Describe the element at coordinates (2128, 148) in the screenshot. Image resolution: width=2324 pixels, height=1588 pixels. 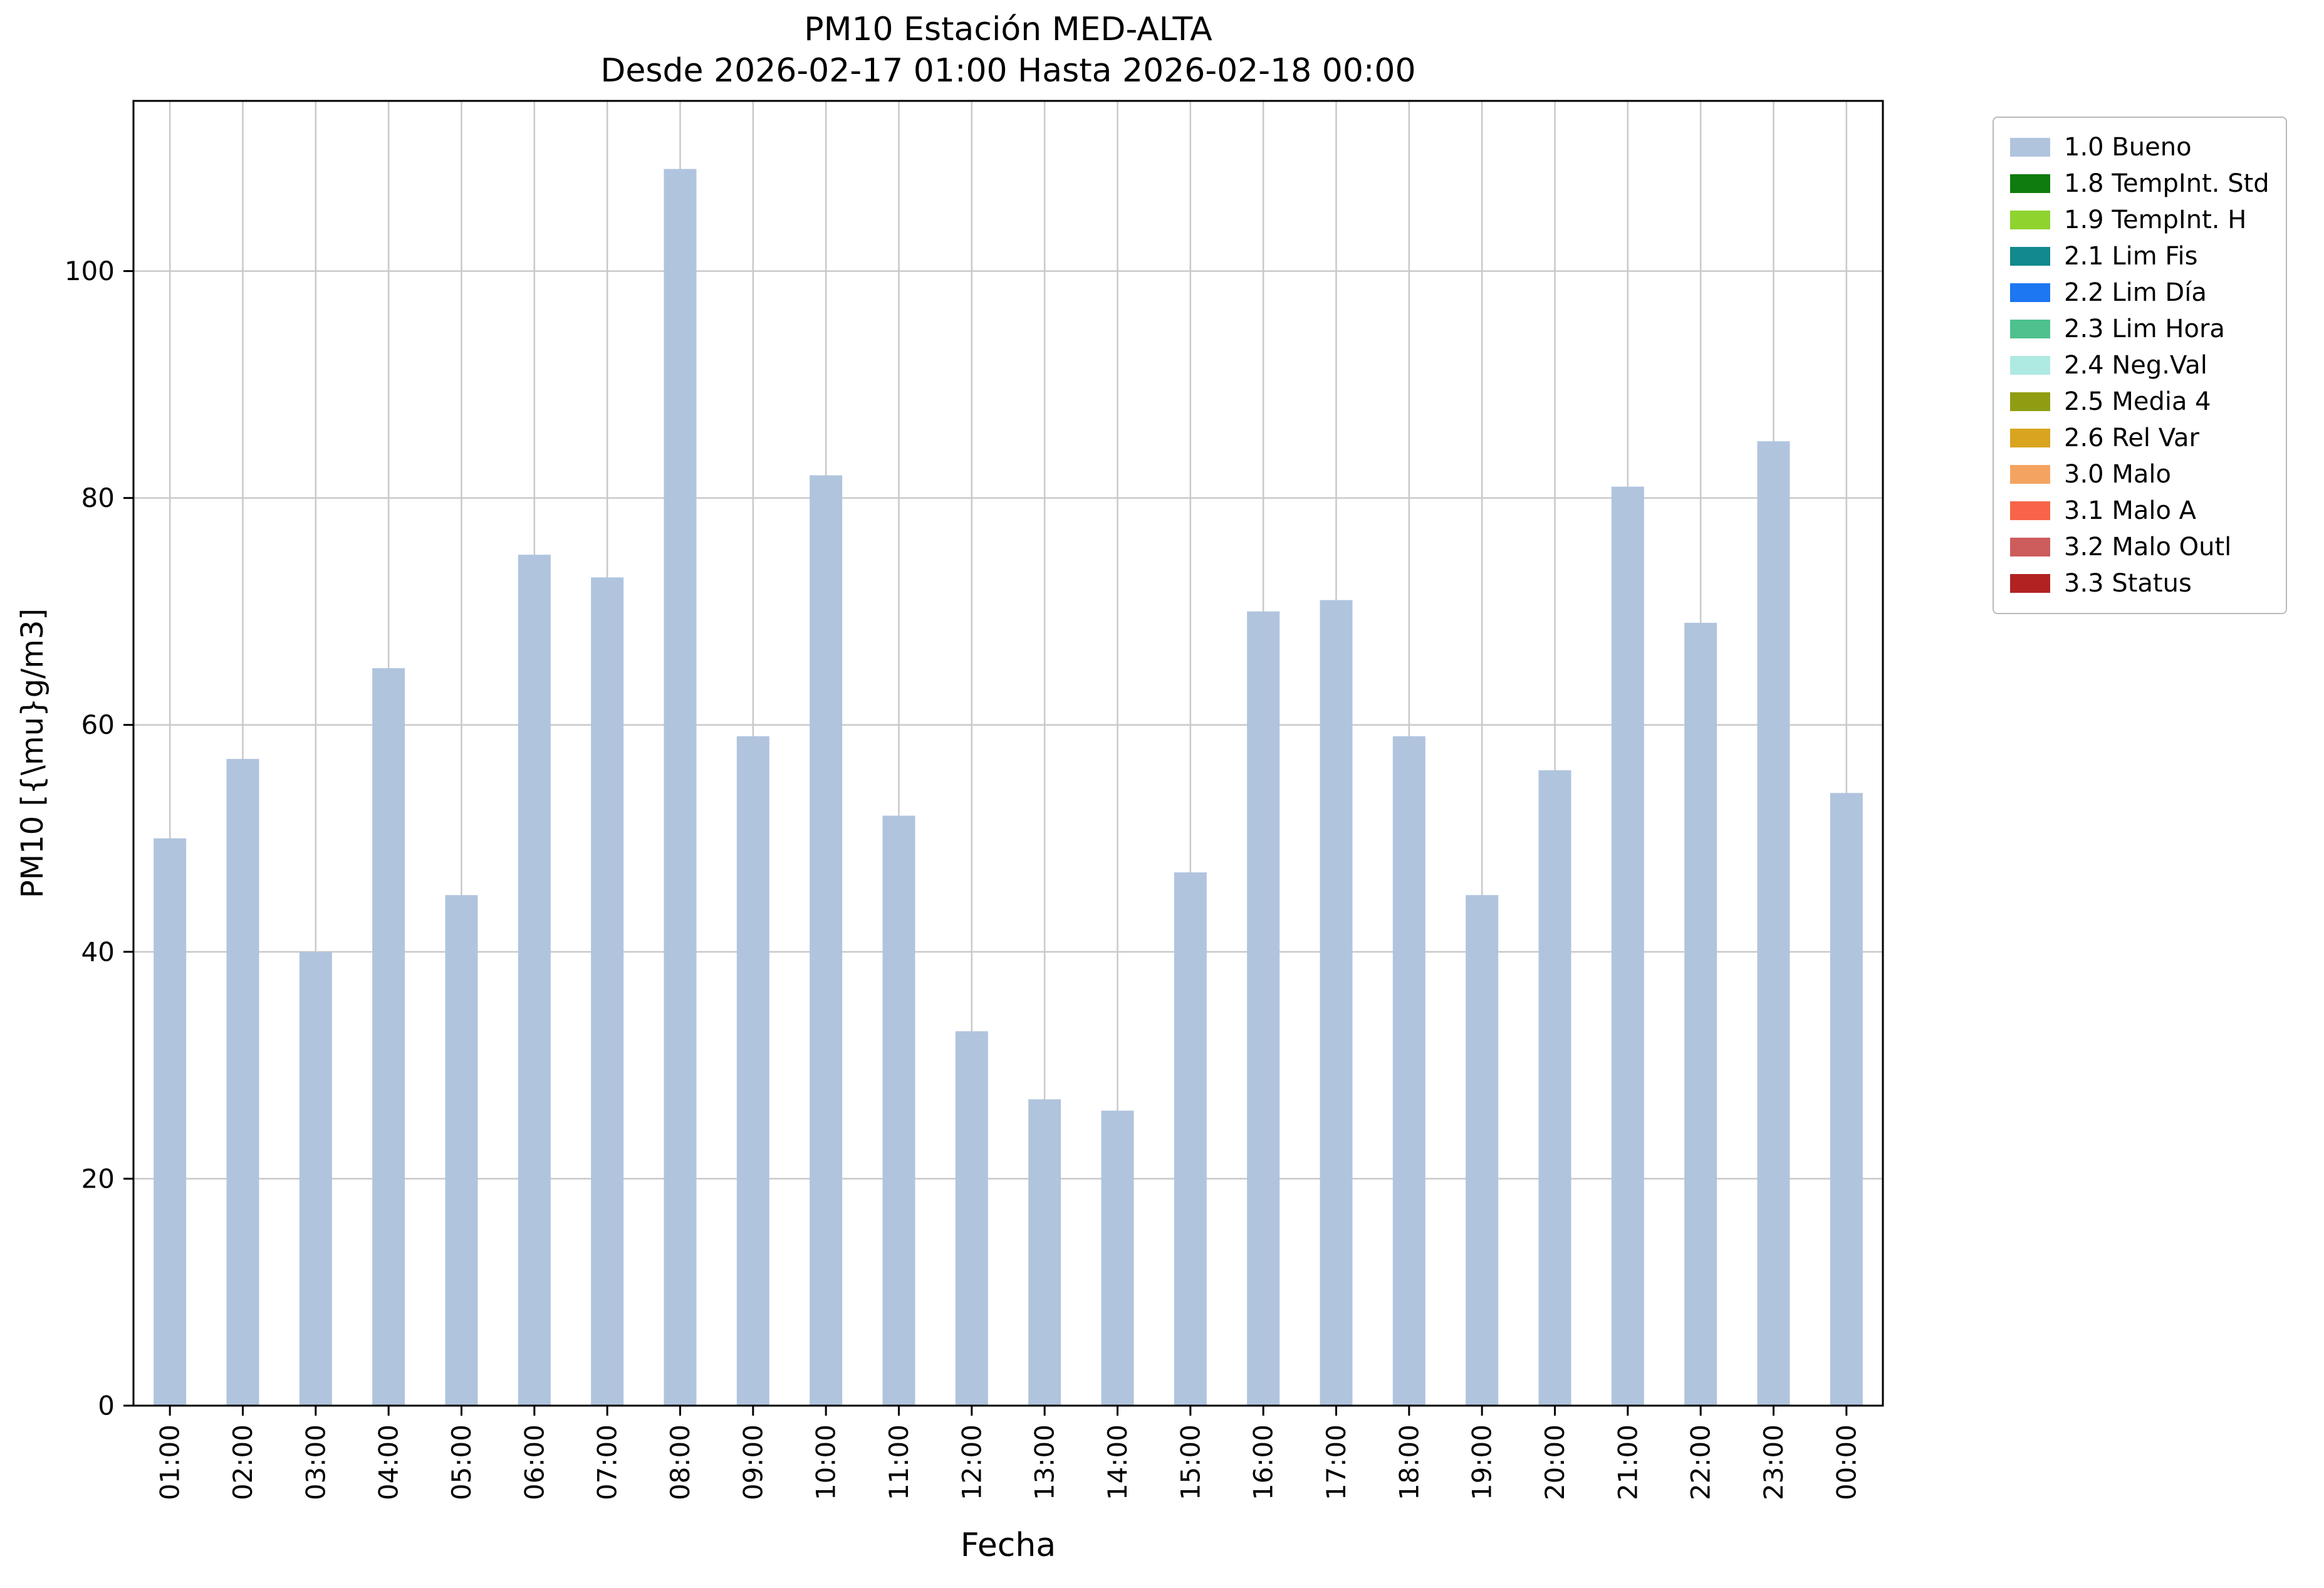
I see `legend-label: 1.0 Bueno` at that location.